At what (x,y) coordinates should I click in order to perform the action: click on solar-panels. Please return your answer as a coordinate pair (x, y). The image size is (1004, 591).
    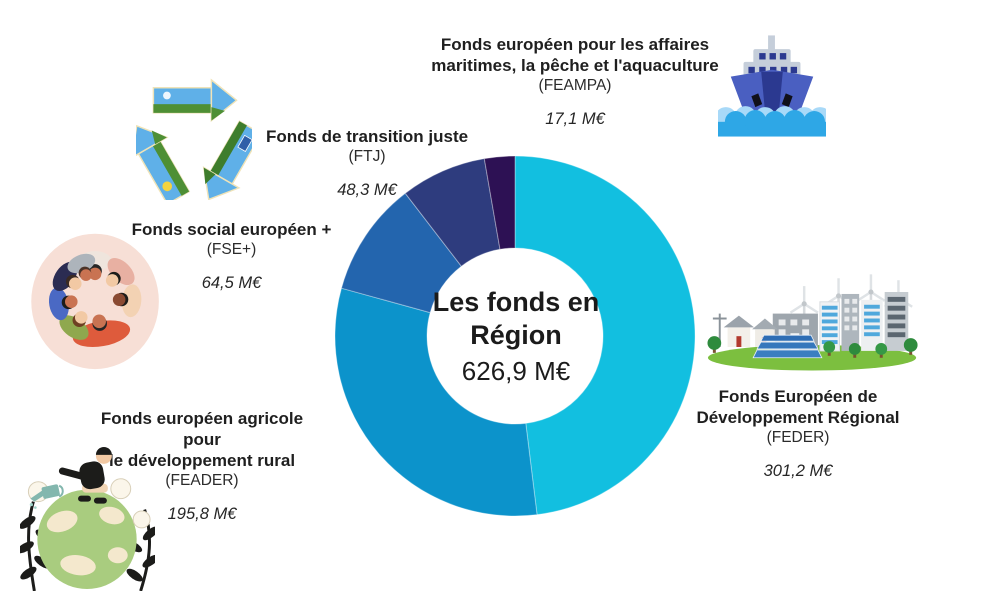
    Looking at the image, I should click on (787, 346).